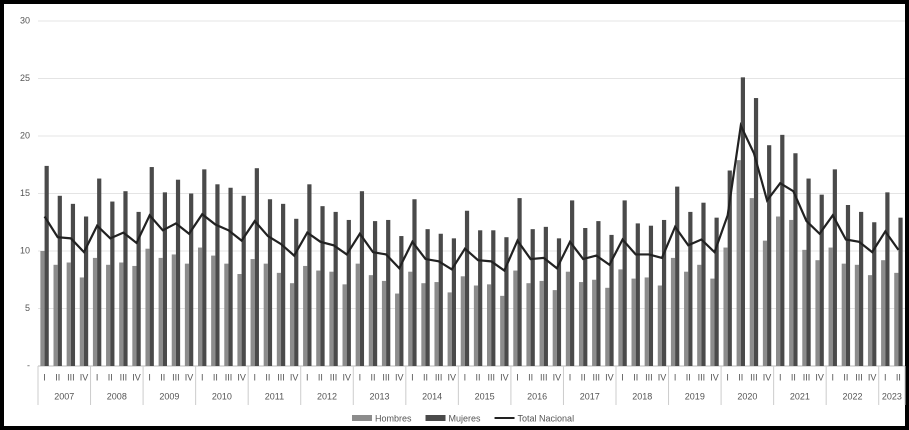 The width and height of the screenshot is (909, 430). I want to click on y-tick-label: 25, so click(25, 78).